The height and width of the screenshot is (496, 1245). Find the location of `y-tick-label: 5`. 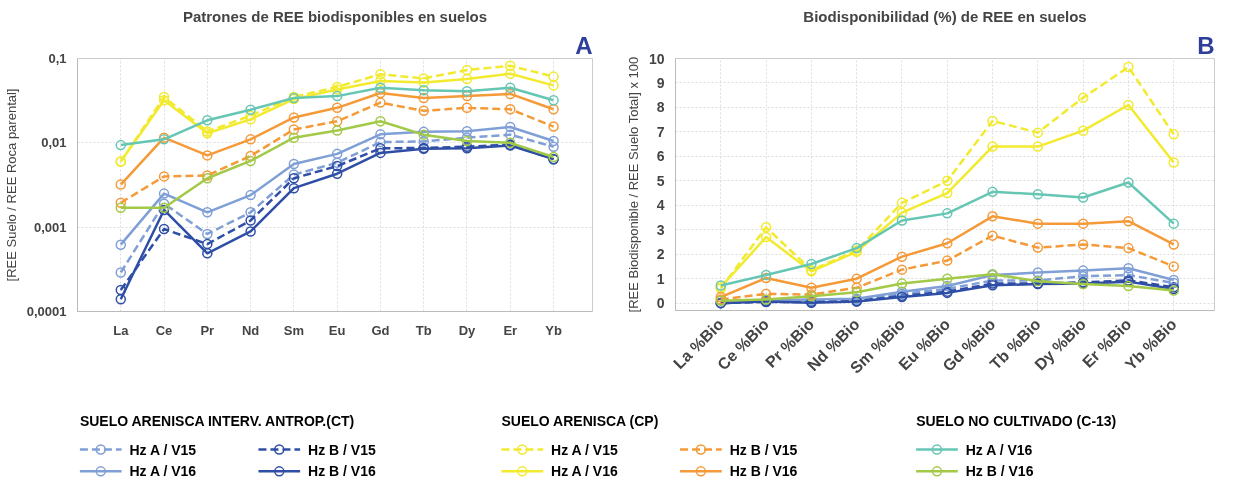

y-tick-label: 5 is located at coordinates (660, 180).